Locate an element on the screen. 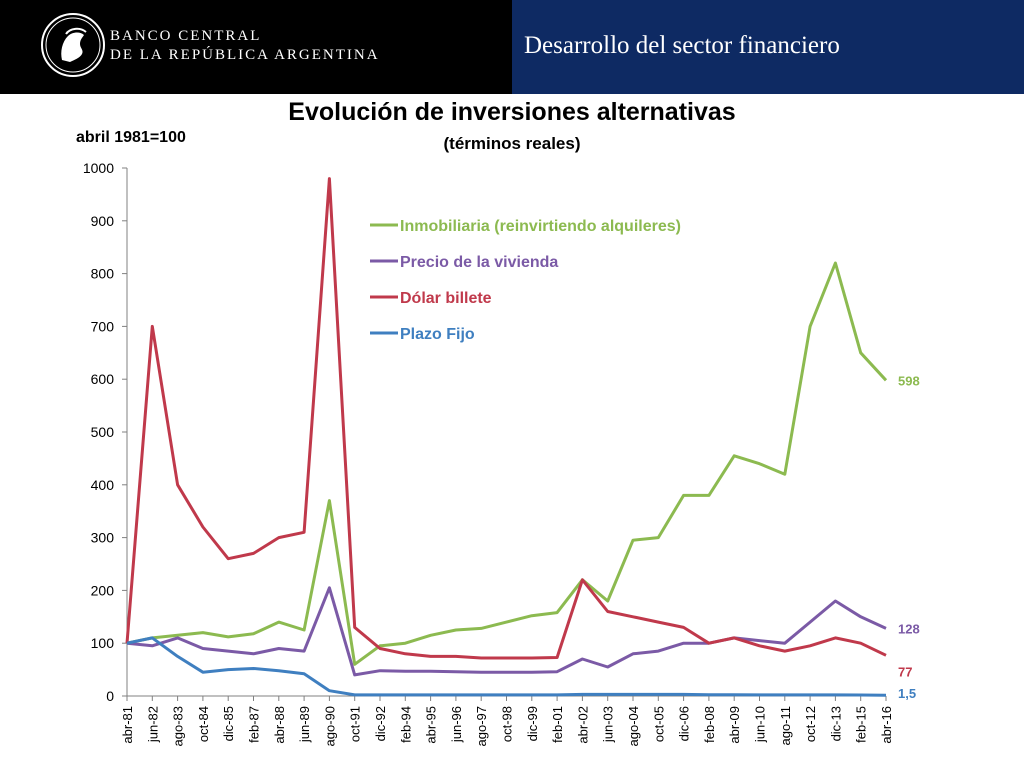  legend-label-0: Inmobiliaria (reinvirtiendo alquileres) is located at coordinates (540, 226).